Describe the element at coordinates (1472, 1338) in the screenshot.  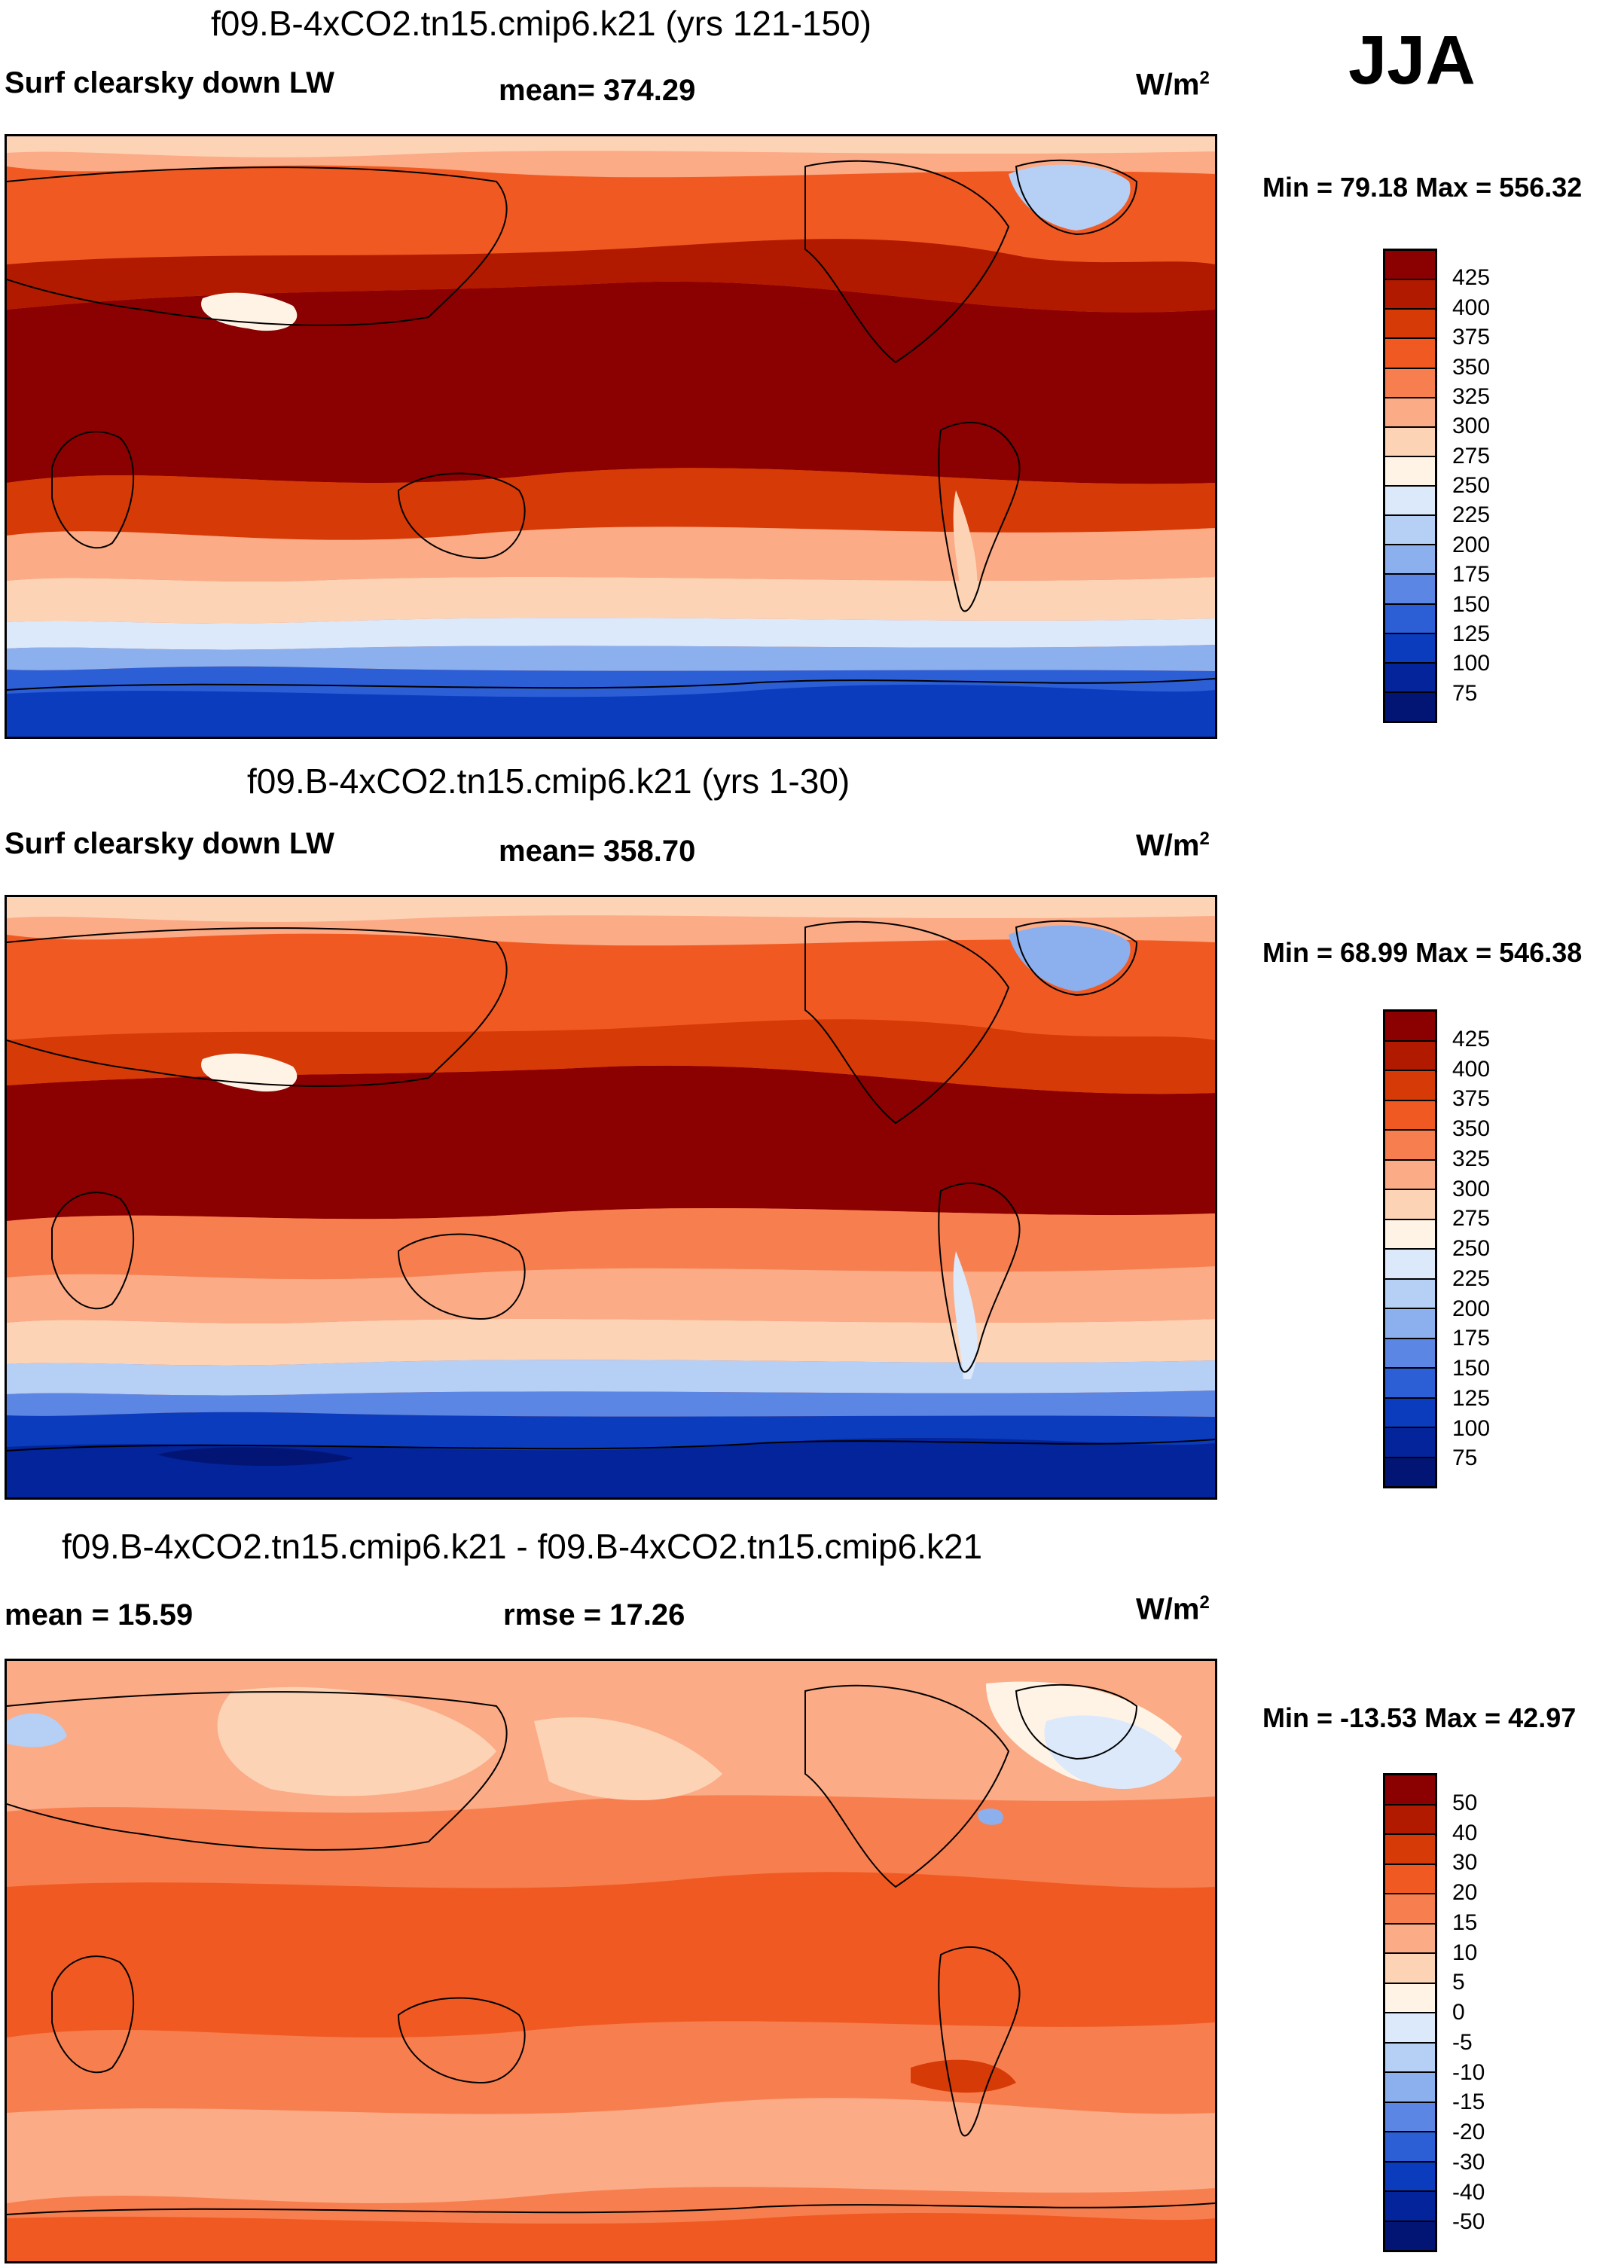
I see `colorbar-tick-label: 175` at that location.